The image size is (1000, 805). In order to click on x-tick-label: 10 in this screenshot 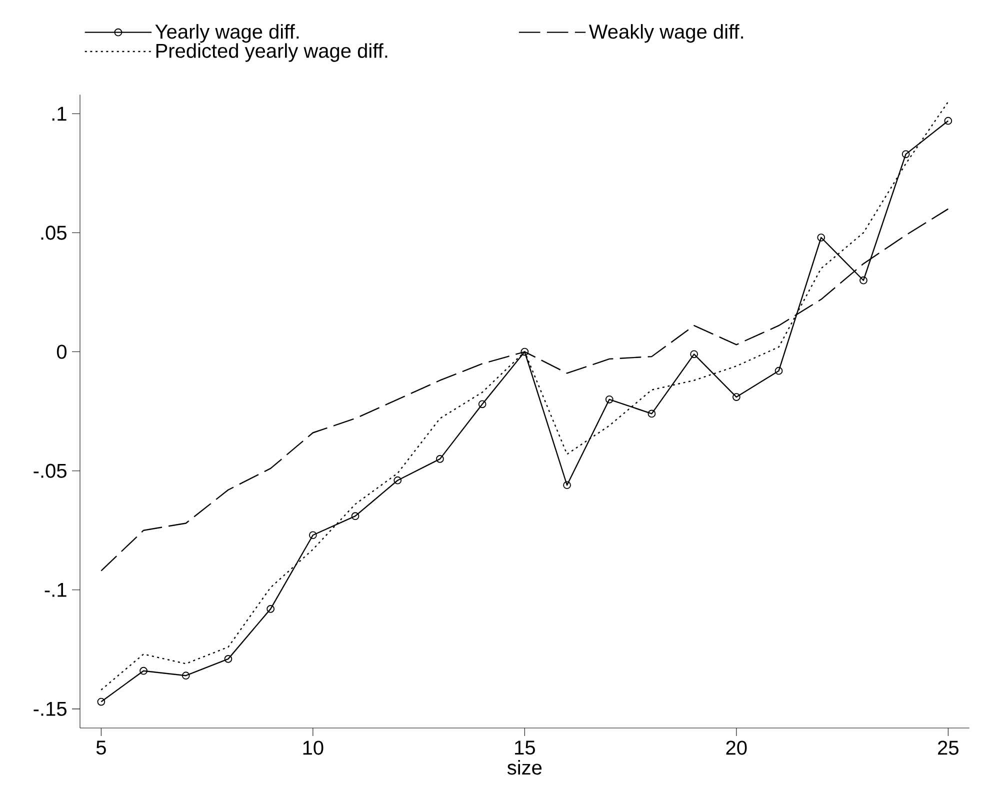, I will do `click(313, 747)`.